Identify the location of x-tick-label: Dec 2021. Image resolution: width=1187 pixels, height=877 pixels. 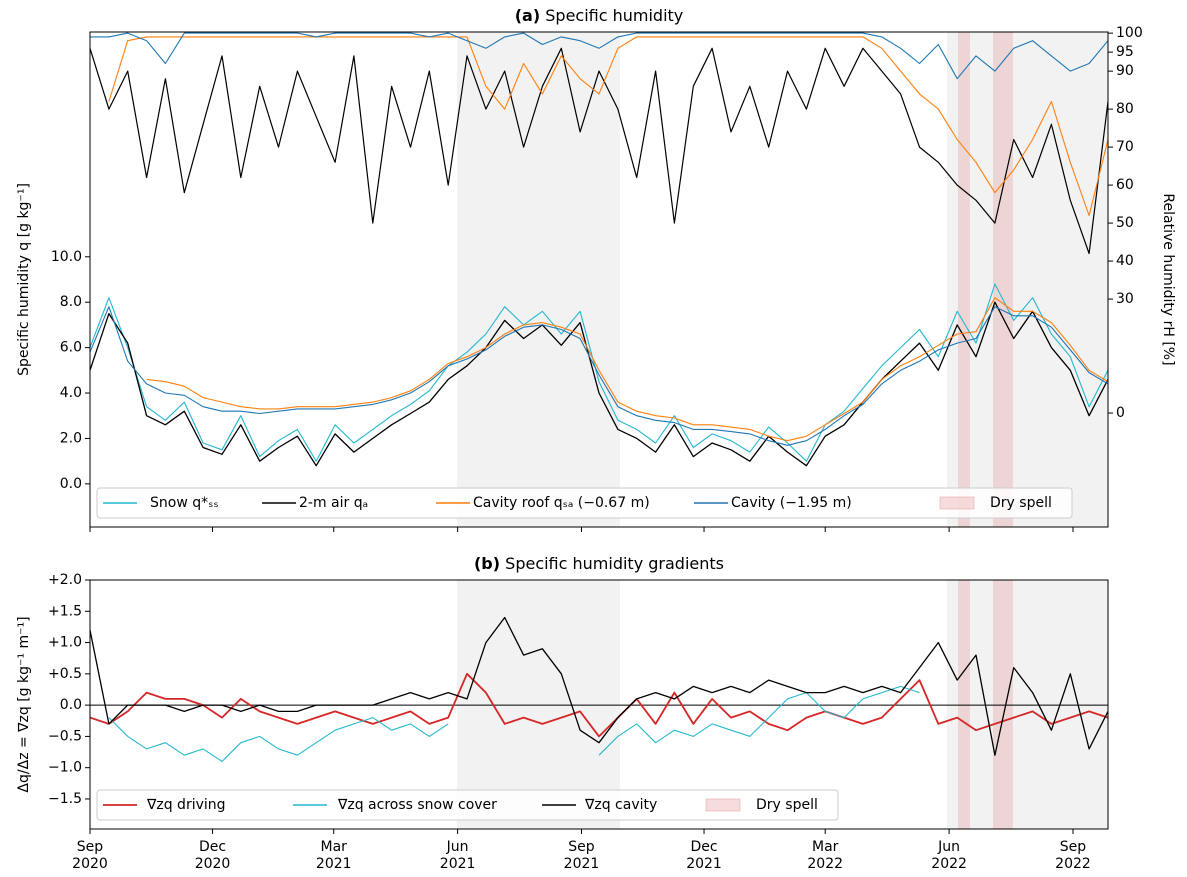
(704, 855).